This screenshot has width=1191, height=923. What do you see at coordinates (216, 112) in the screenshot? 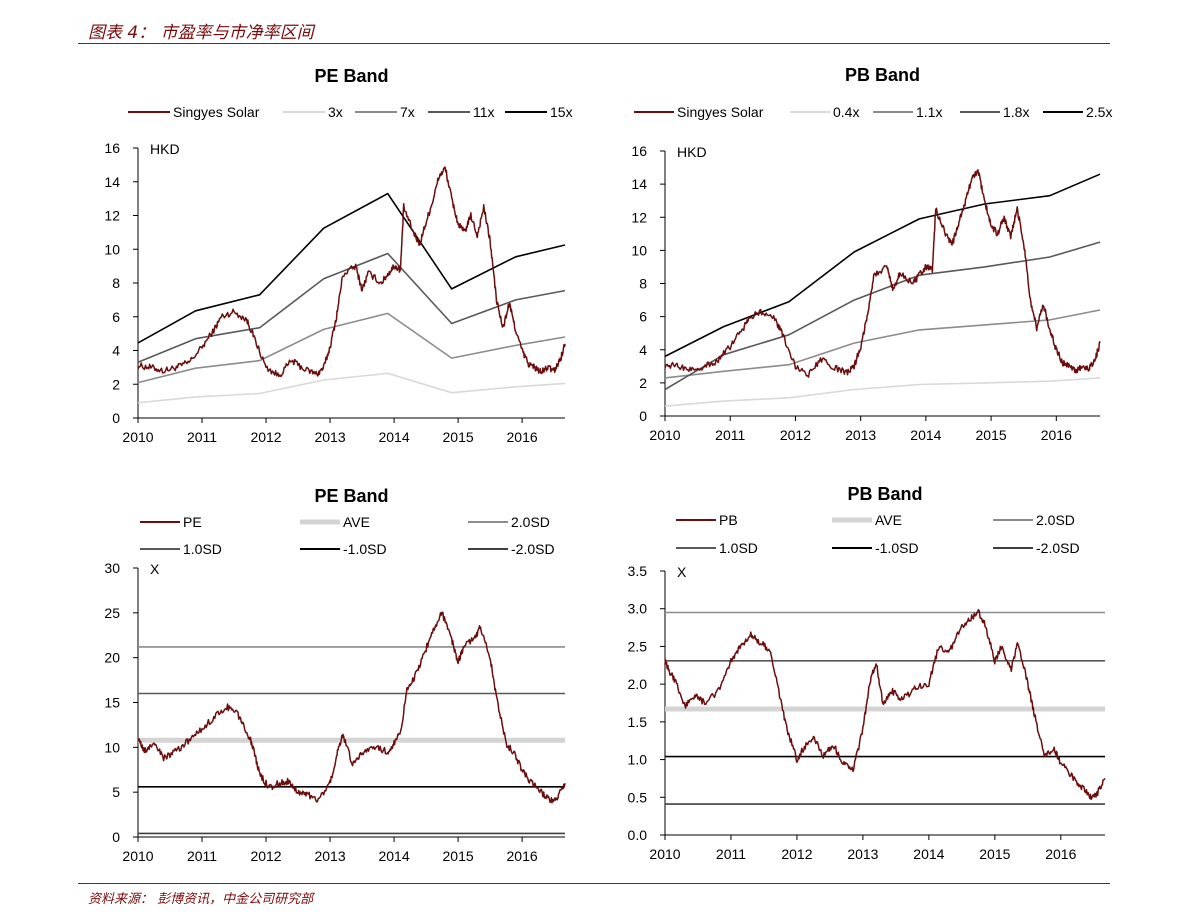
I see `legend-label: Singyes Solar` at bounding box center [216, 112].